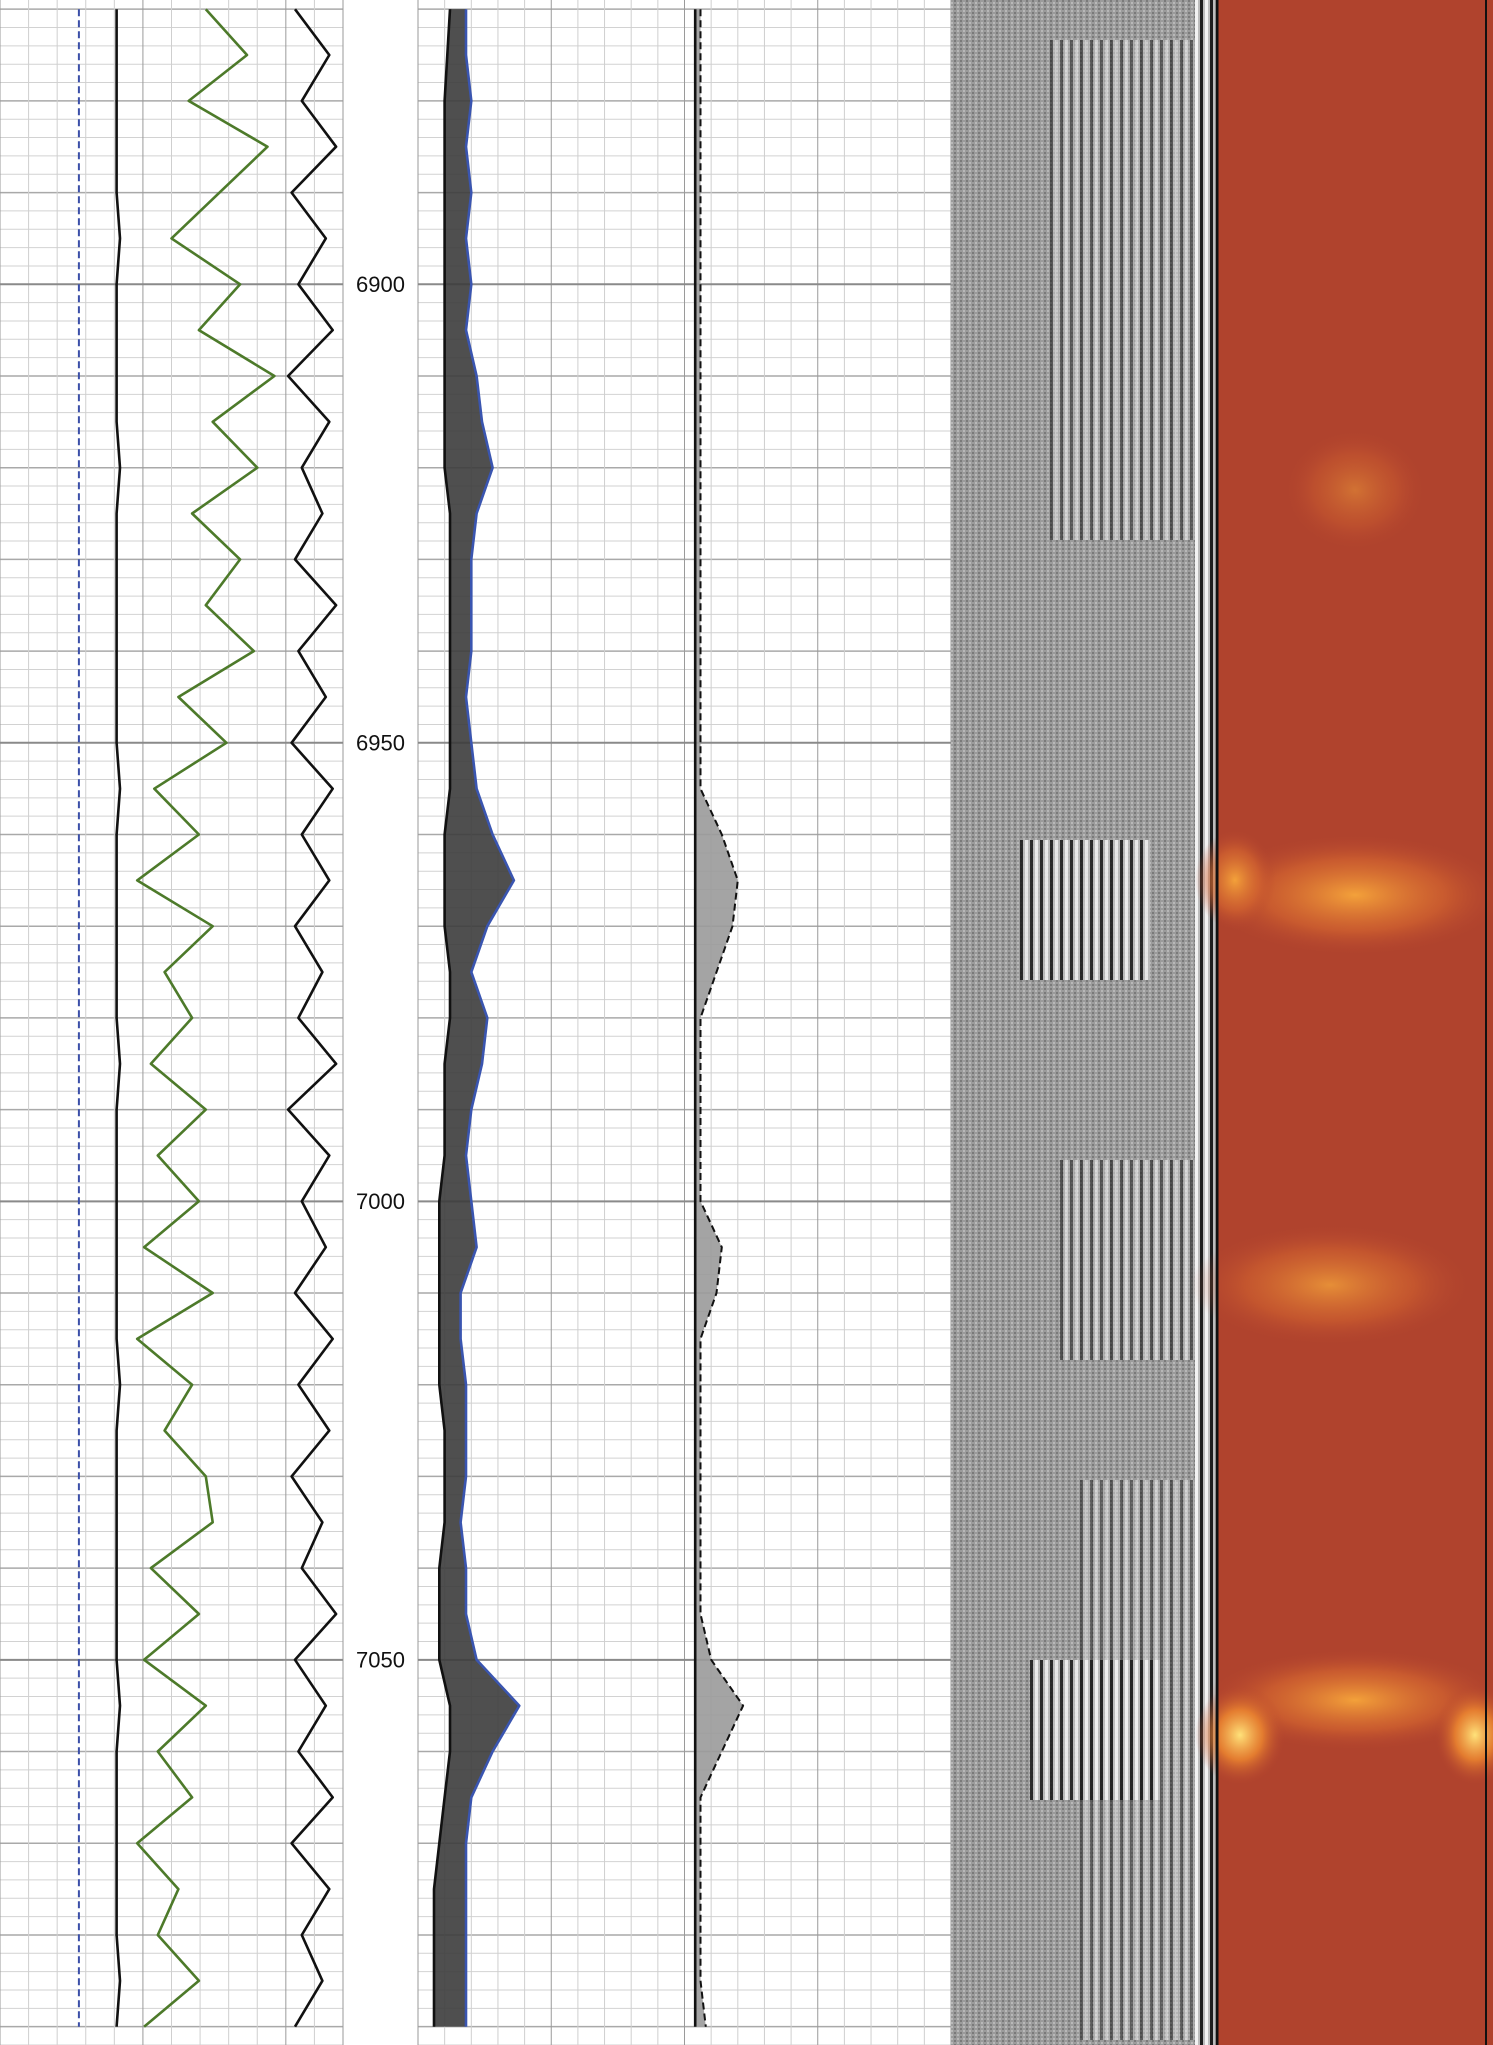 This screenshot has width=1493, height=2045. Describe the element at coordinates (380, 1660) in the screenshot. I see `y-tick-label: 7050` at that location.